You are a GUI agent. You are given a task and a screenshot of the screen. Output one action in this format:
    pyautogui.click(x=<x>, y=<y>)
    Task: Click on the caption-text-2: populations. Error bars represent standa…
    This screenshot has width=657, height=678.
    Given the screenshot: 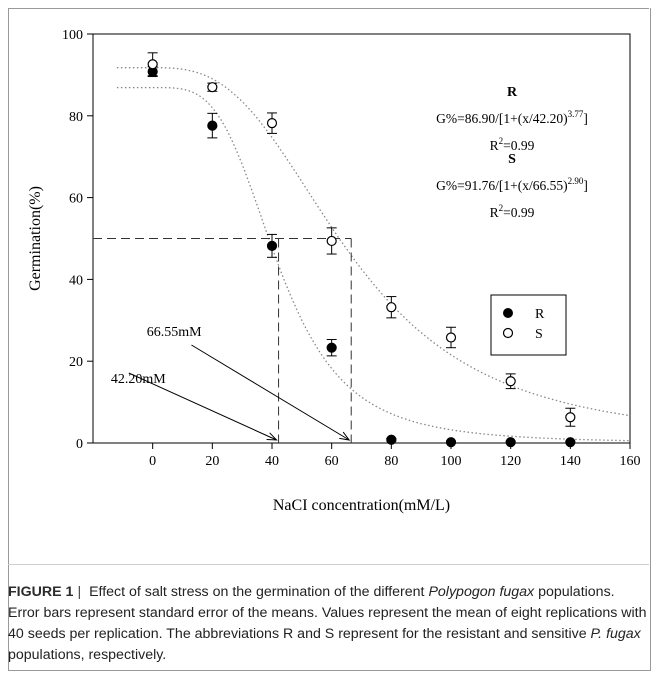 What is the action you would take?
    pyautogui.click(x=327, y=613)
    